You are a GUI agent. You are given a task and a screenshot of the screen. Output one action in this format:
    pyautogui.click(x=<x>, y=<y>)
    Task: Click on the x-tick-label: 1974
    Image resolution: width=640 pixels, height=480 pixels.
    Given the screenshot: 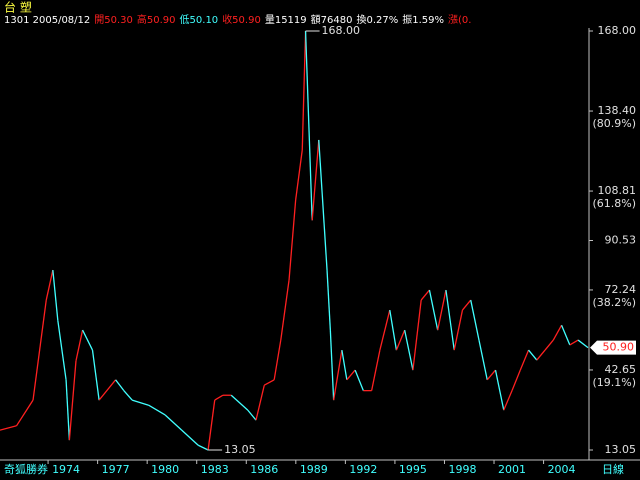 What is the action you would take?
    pyautogui.click(x=66, y=469)
    